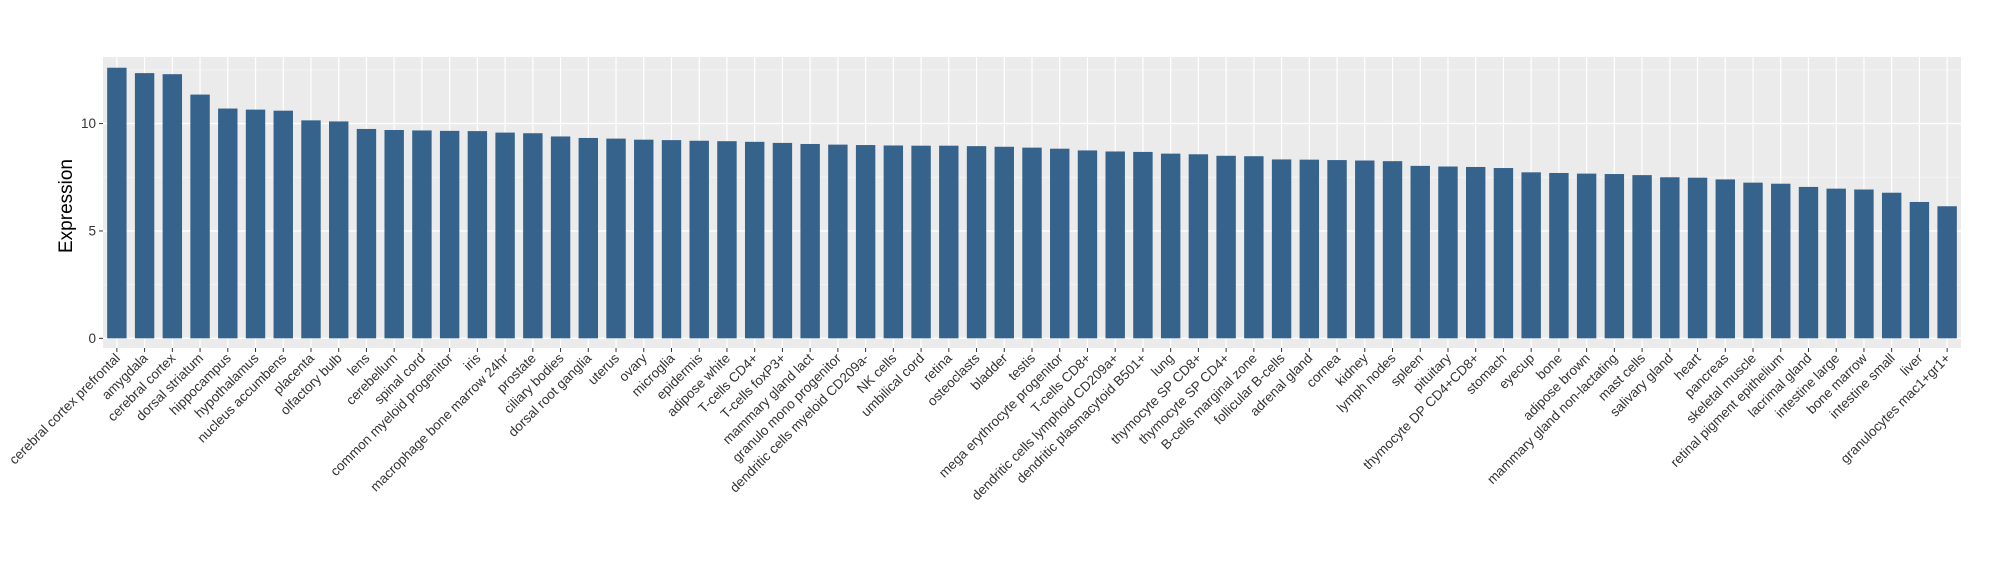  Describe the element at coordinates (66, 206) in the screenshot. I see `y-axis-title: Expression` at that location.